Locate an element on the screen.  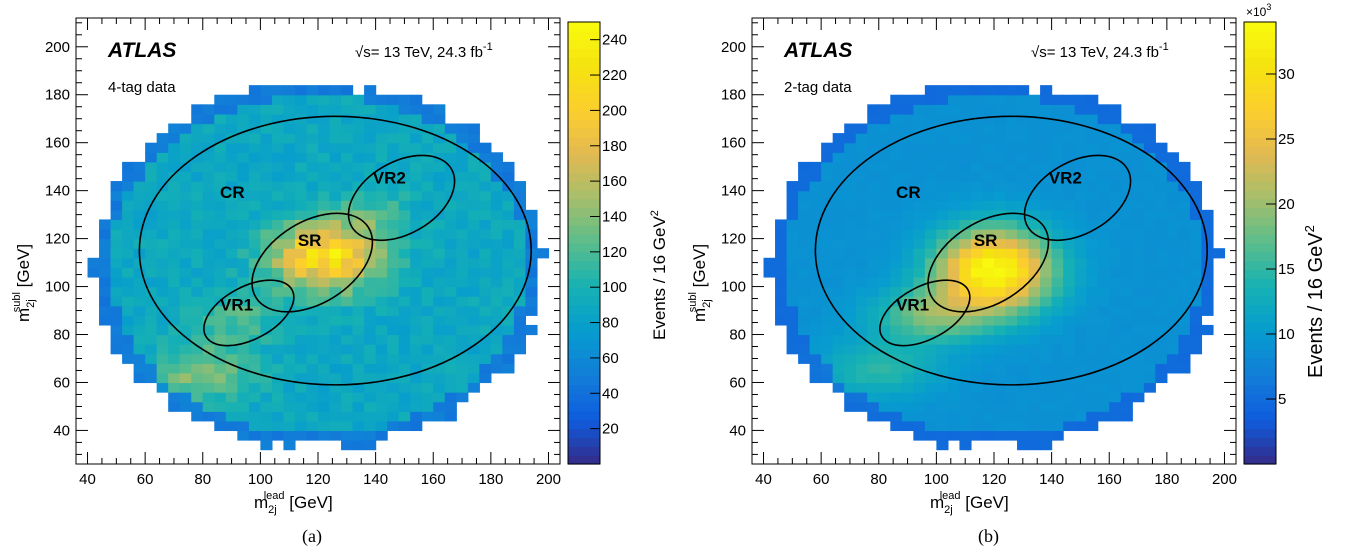
region-label-cr: CR is located at coordinates (232, 192).